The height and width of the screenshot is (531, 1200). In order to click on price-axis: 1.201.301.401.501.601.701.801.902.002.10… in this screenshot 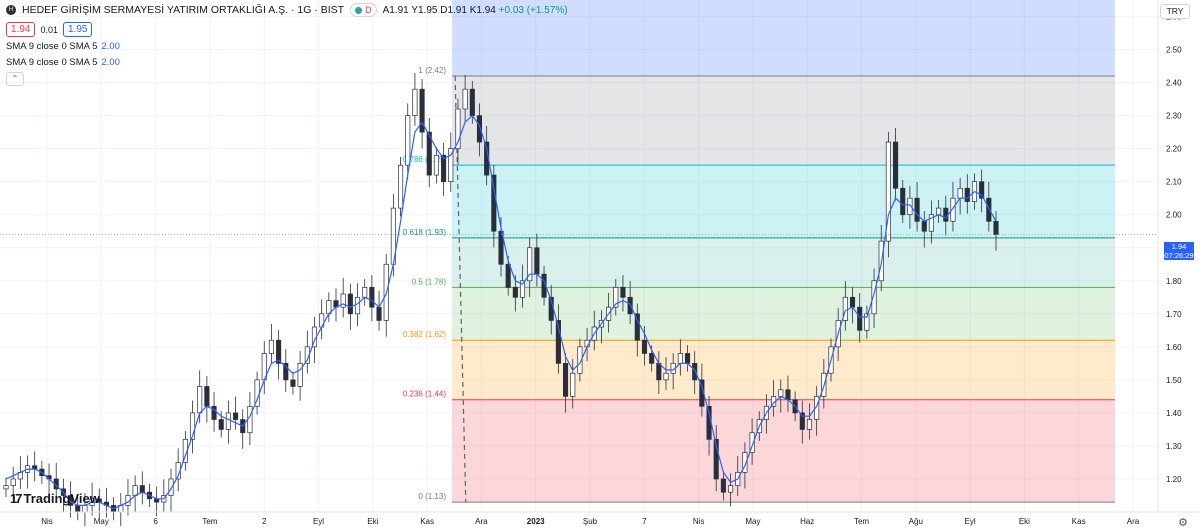, I will do `click(1179, 265)`.